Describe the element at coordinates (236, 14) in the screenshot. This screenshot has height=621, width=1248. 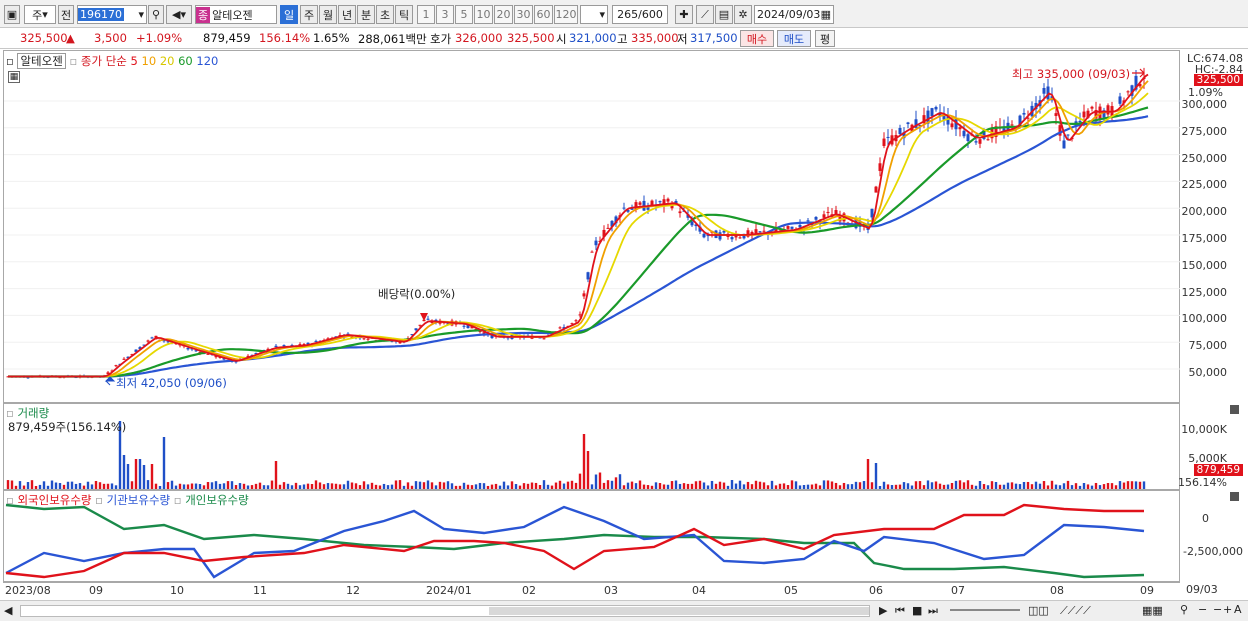
I see `stock-name-field: 종 알테오젠` at that location.